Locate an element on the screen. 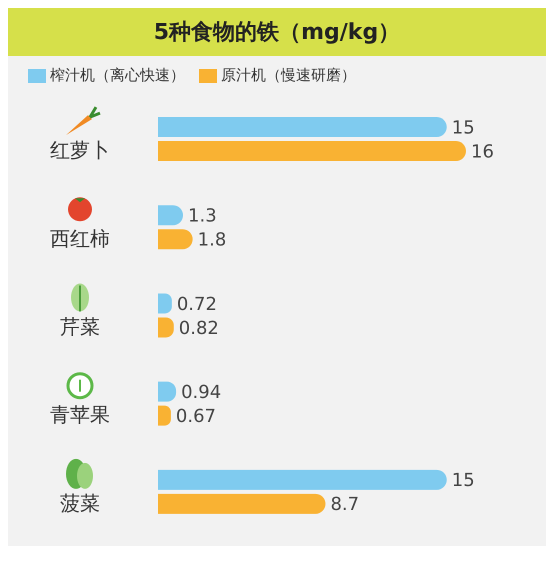 This screenshot has width=554, height=561. data-label: 0.82 is located at coordinates (198, 328).